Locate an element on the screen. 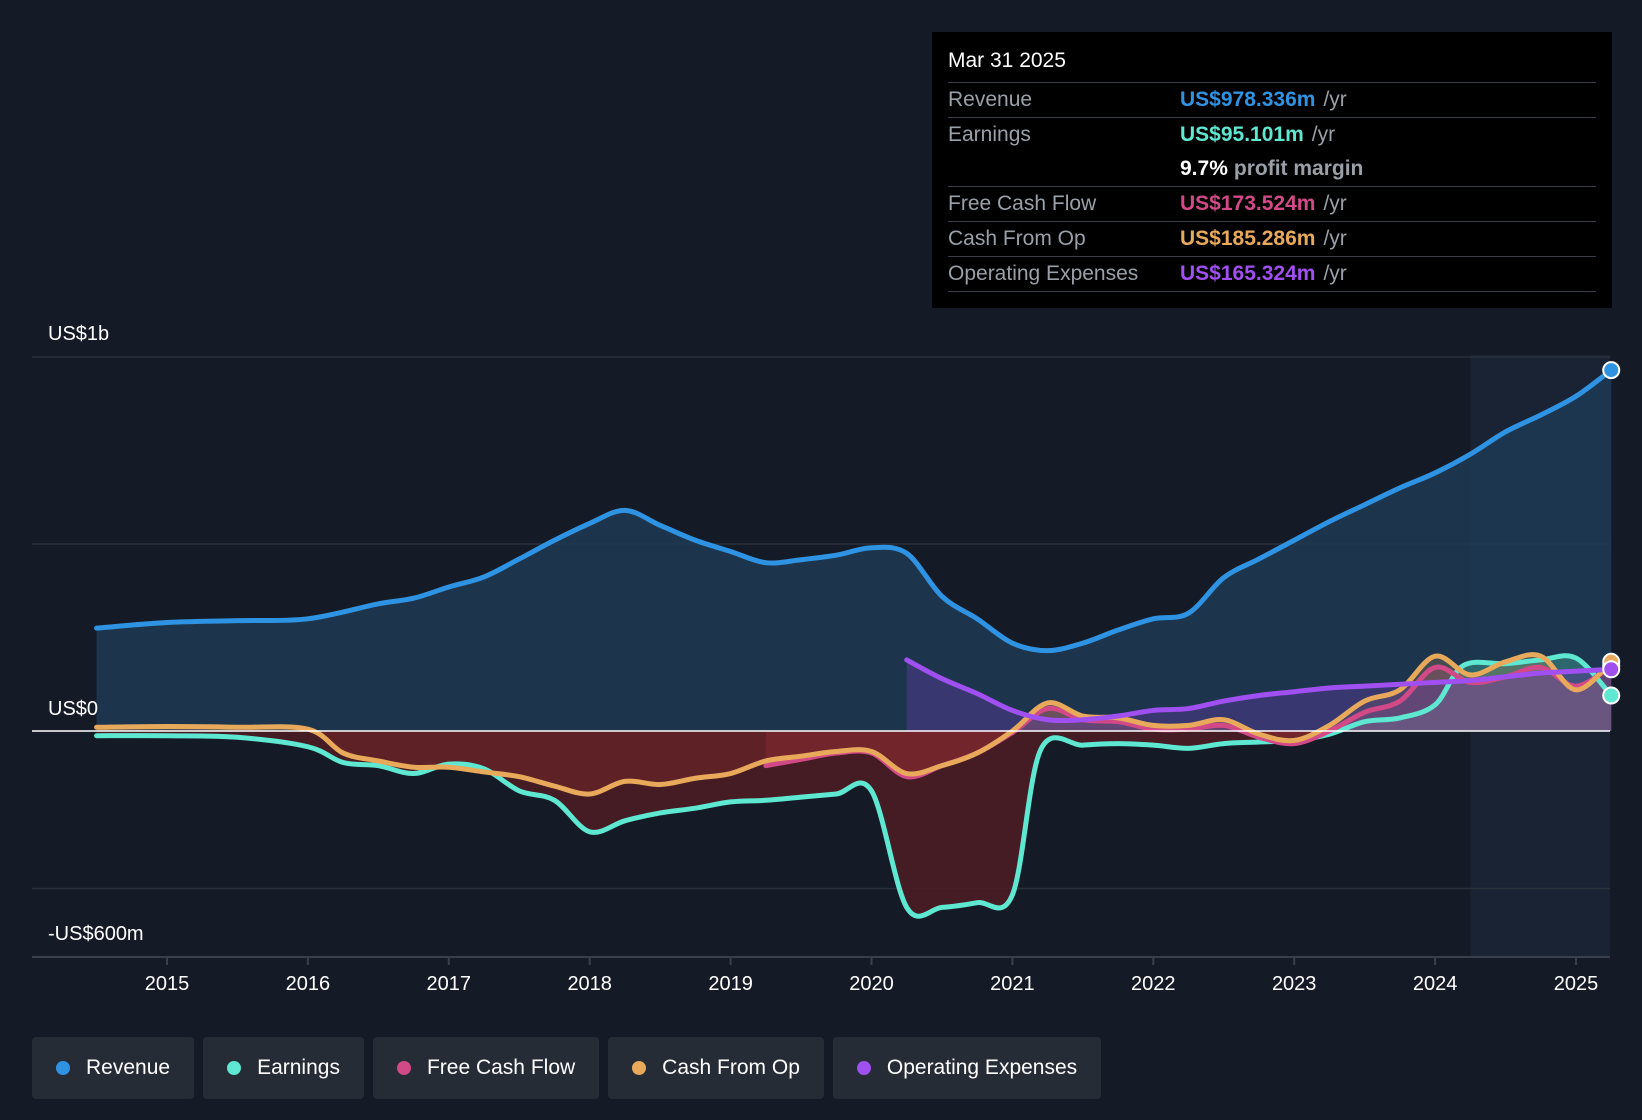  profit-margin-value: 9.7% is located at coordinates (1204, 168).